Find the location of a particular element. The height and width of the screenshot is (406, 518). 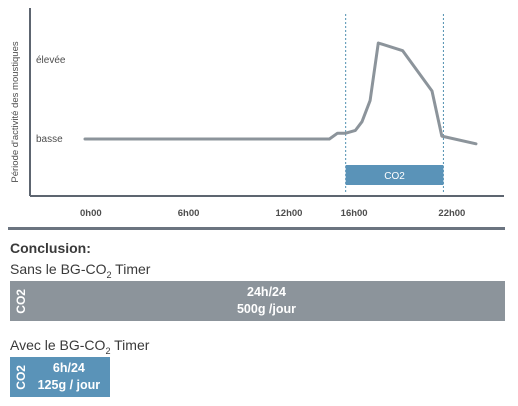

with-dose: 125g / jour is located at coordinates (69, 385).